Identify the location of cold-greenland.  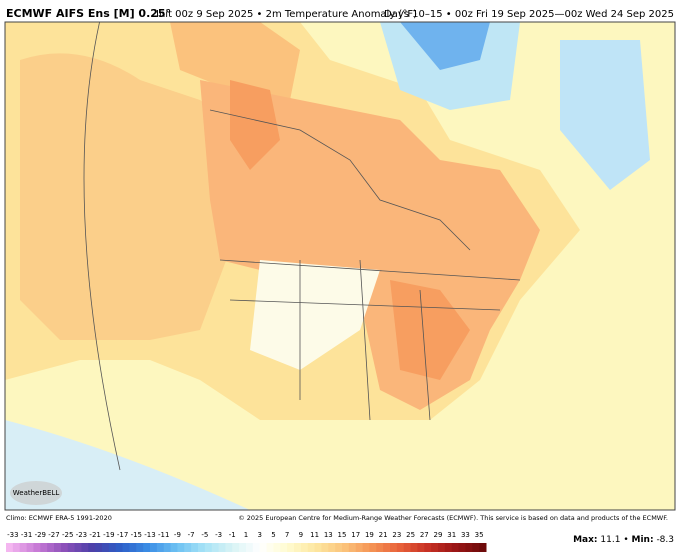
(445, 46).